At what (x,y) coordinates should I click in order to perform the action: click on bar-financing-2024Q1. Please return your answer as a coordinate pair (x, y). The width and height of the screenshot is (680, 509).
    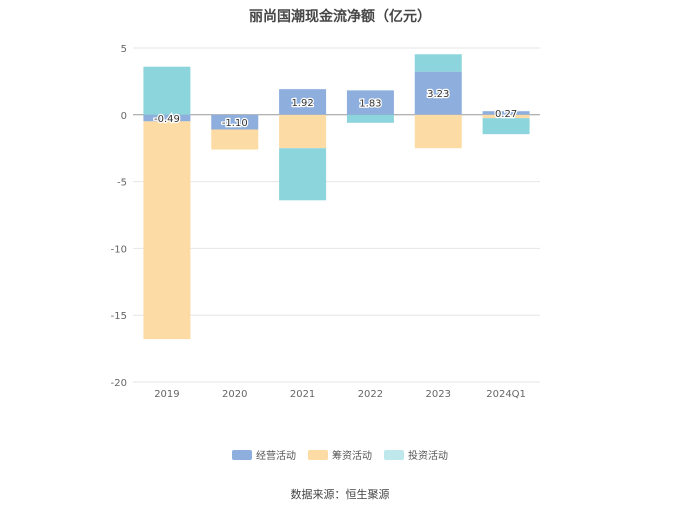
    Looking at the image, I should click on (506, 116).